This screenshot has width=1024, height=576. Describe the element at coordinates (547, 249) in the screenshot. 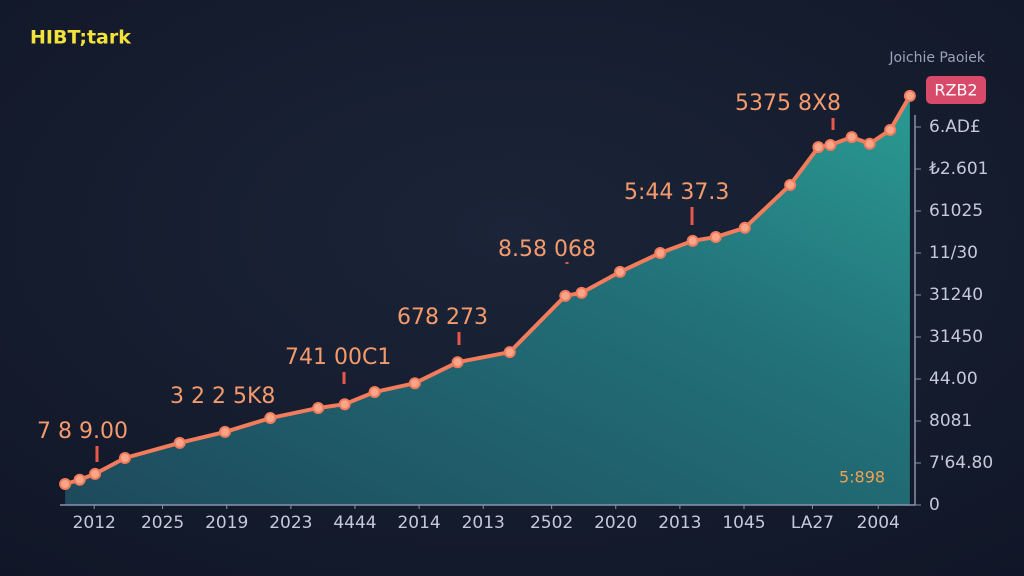

I see `annotation: 8.58 068` at that location.